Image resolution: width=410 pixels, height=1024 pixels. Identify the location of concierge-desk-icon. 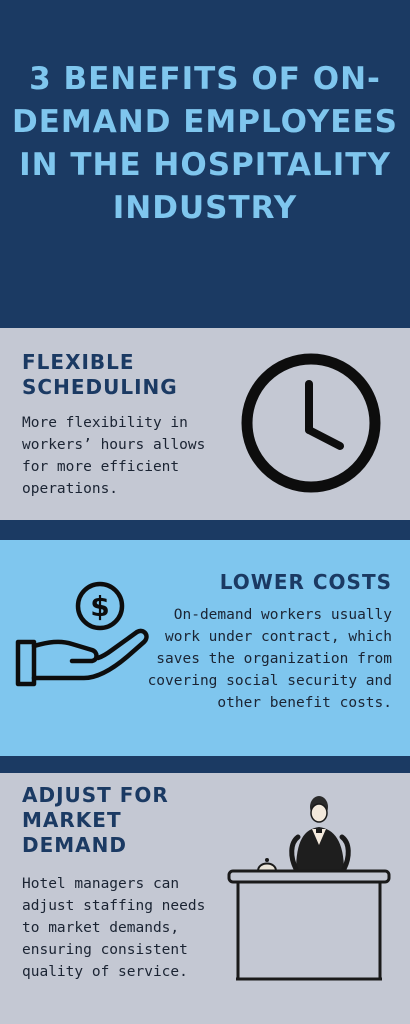
(309, 888).